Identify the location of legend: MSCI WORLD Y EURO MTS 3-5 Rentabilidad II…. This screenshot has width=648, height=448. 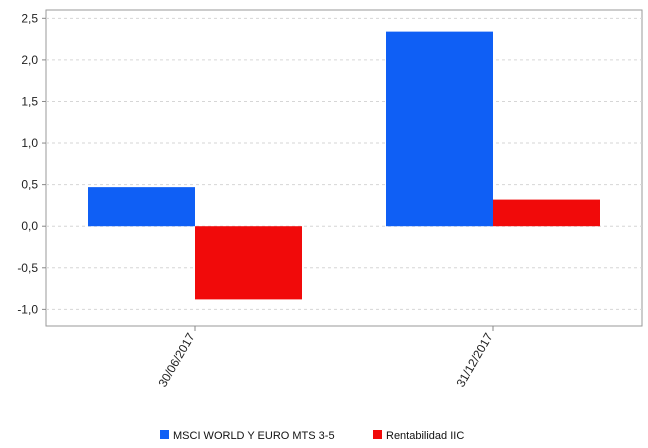
(312, 436).